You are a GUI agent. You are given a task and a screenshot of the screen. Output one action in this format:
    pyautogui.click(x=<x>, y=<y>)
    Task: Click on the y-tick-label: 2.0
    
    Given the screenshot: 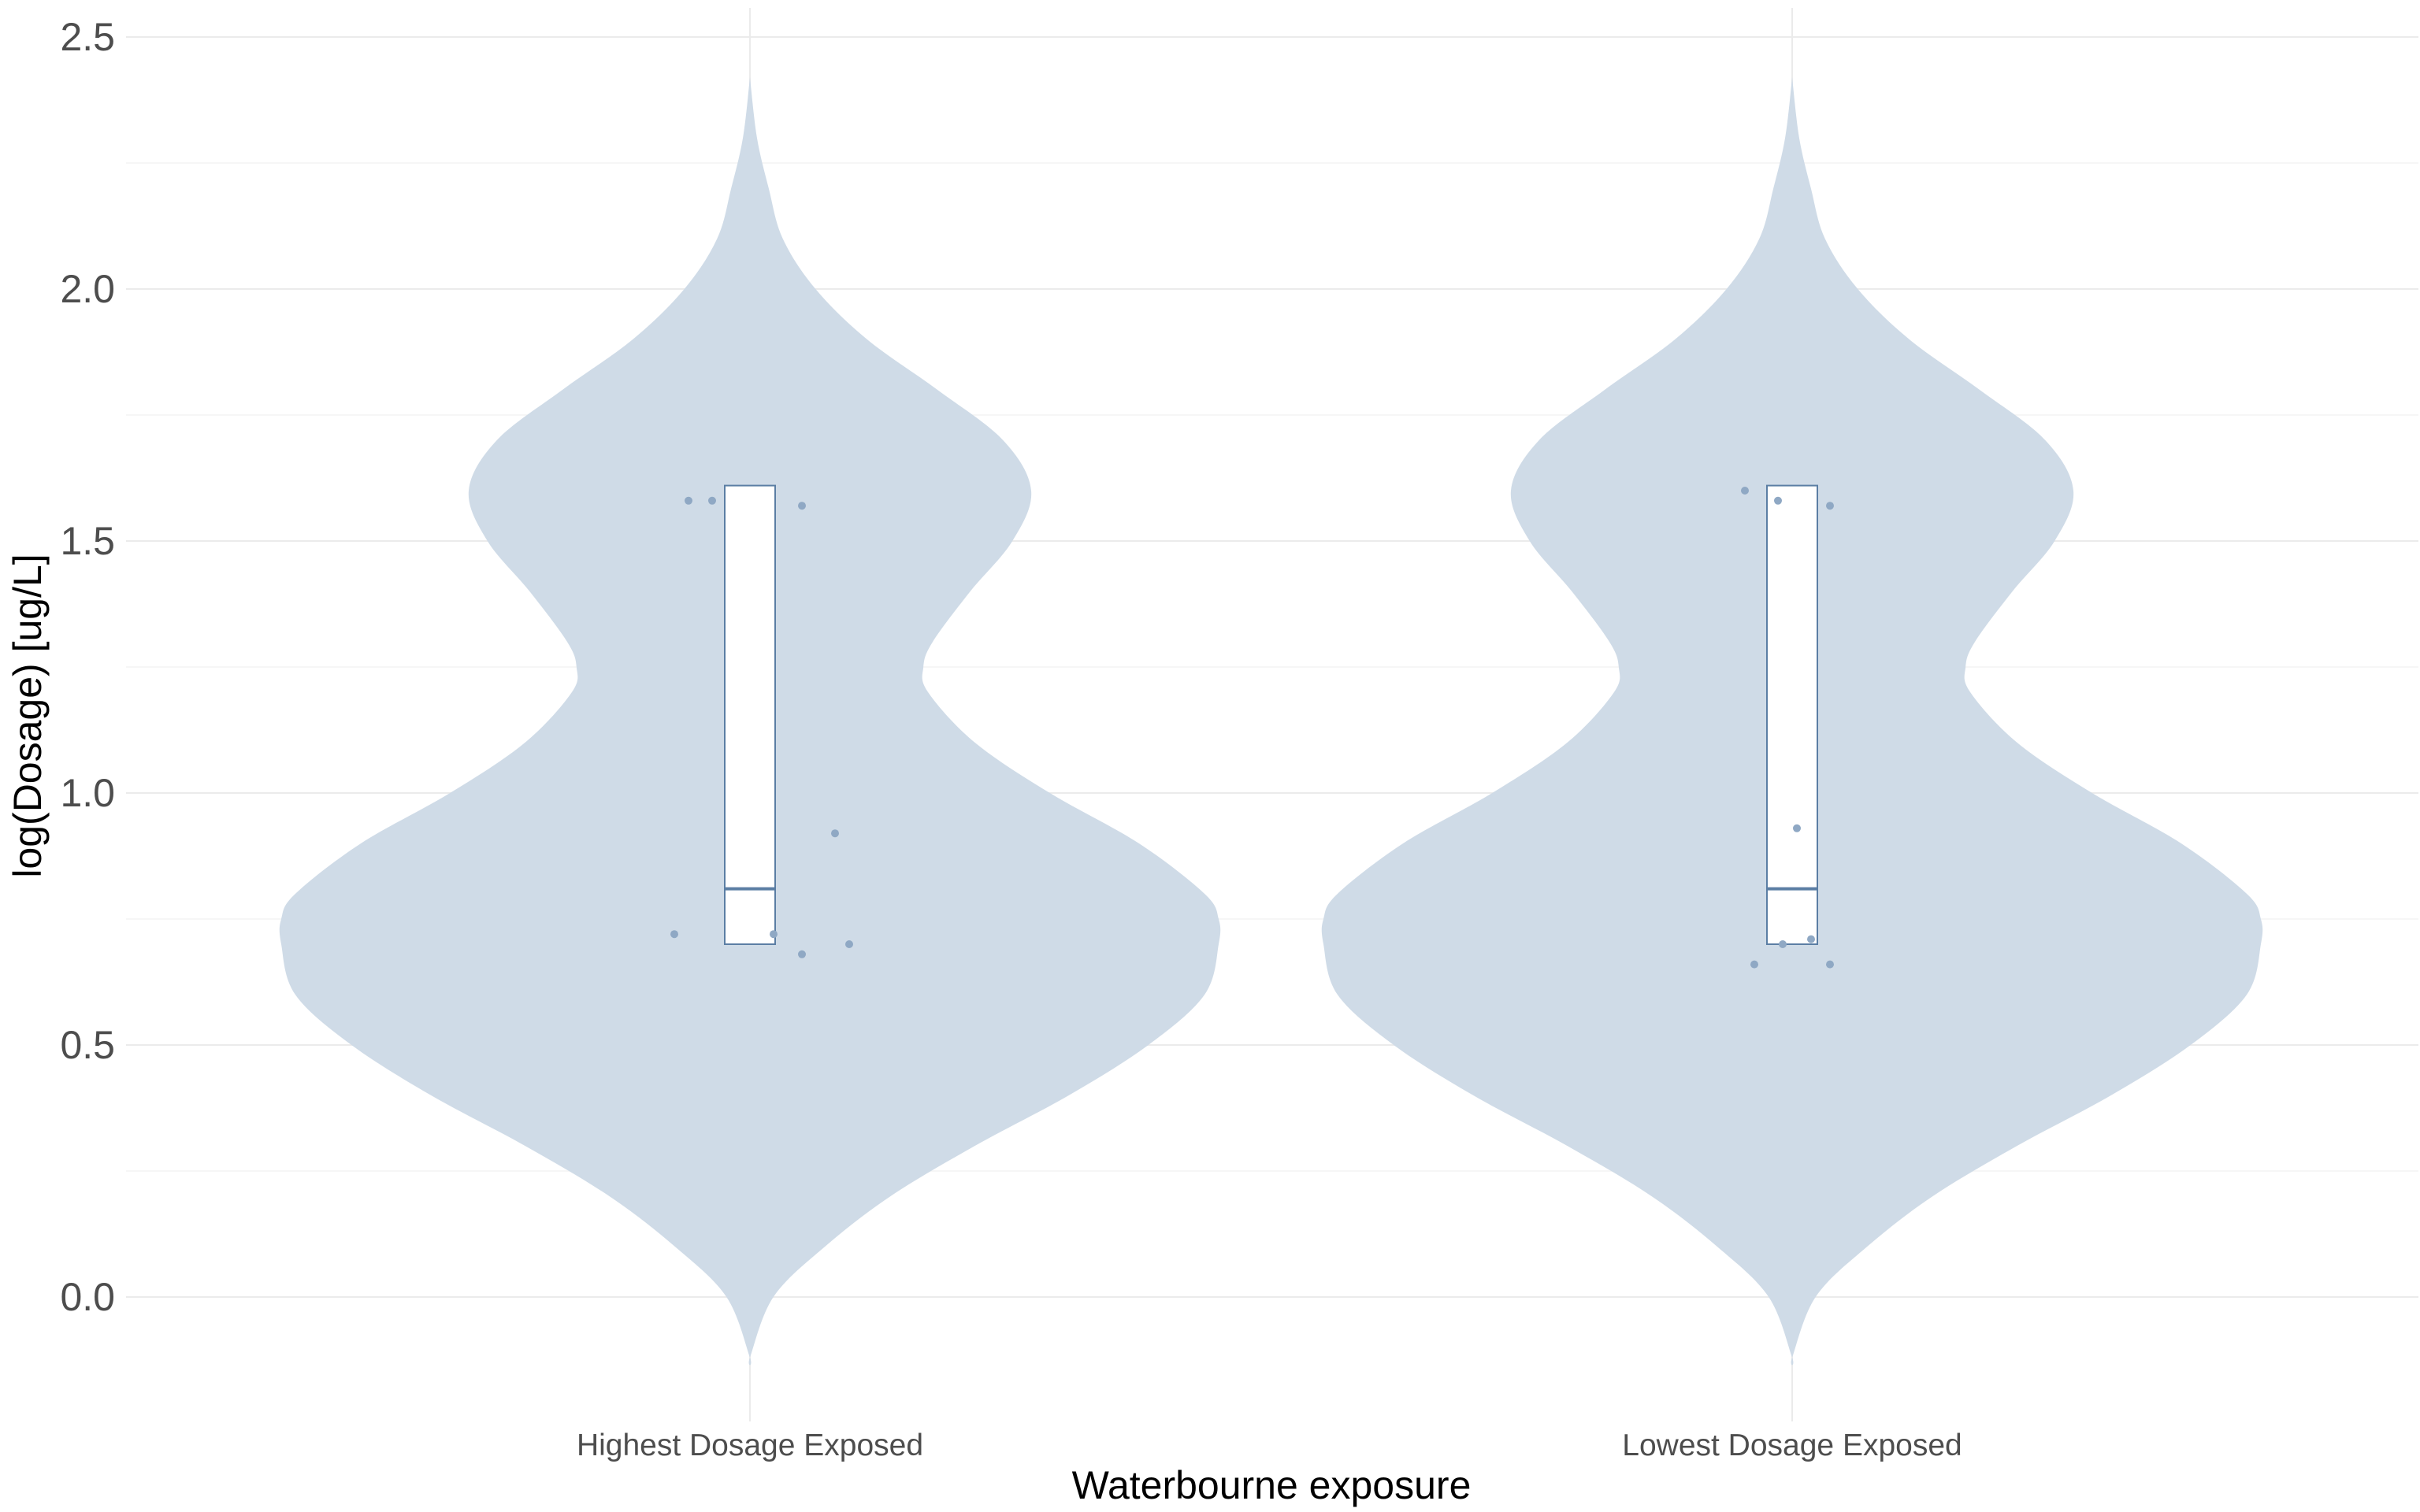 What is the action you would take?
    pyautogui.click(x=87, y=289)
    